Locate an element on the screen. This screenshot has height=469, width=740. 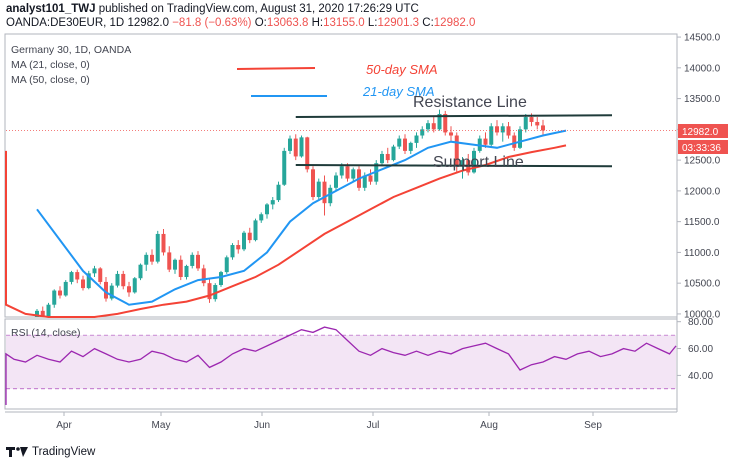
countdown-tag-bg is located at coordinates (703, 147).